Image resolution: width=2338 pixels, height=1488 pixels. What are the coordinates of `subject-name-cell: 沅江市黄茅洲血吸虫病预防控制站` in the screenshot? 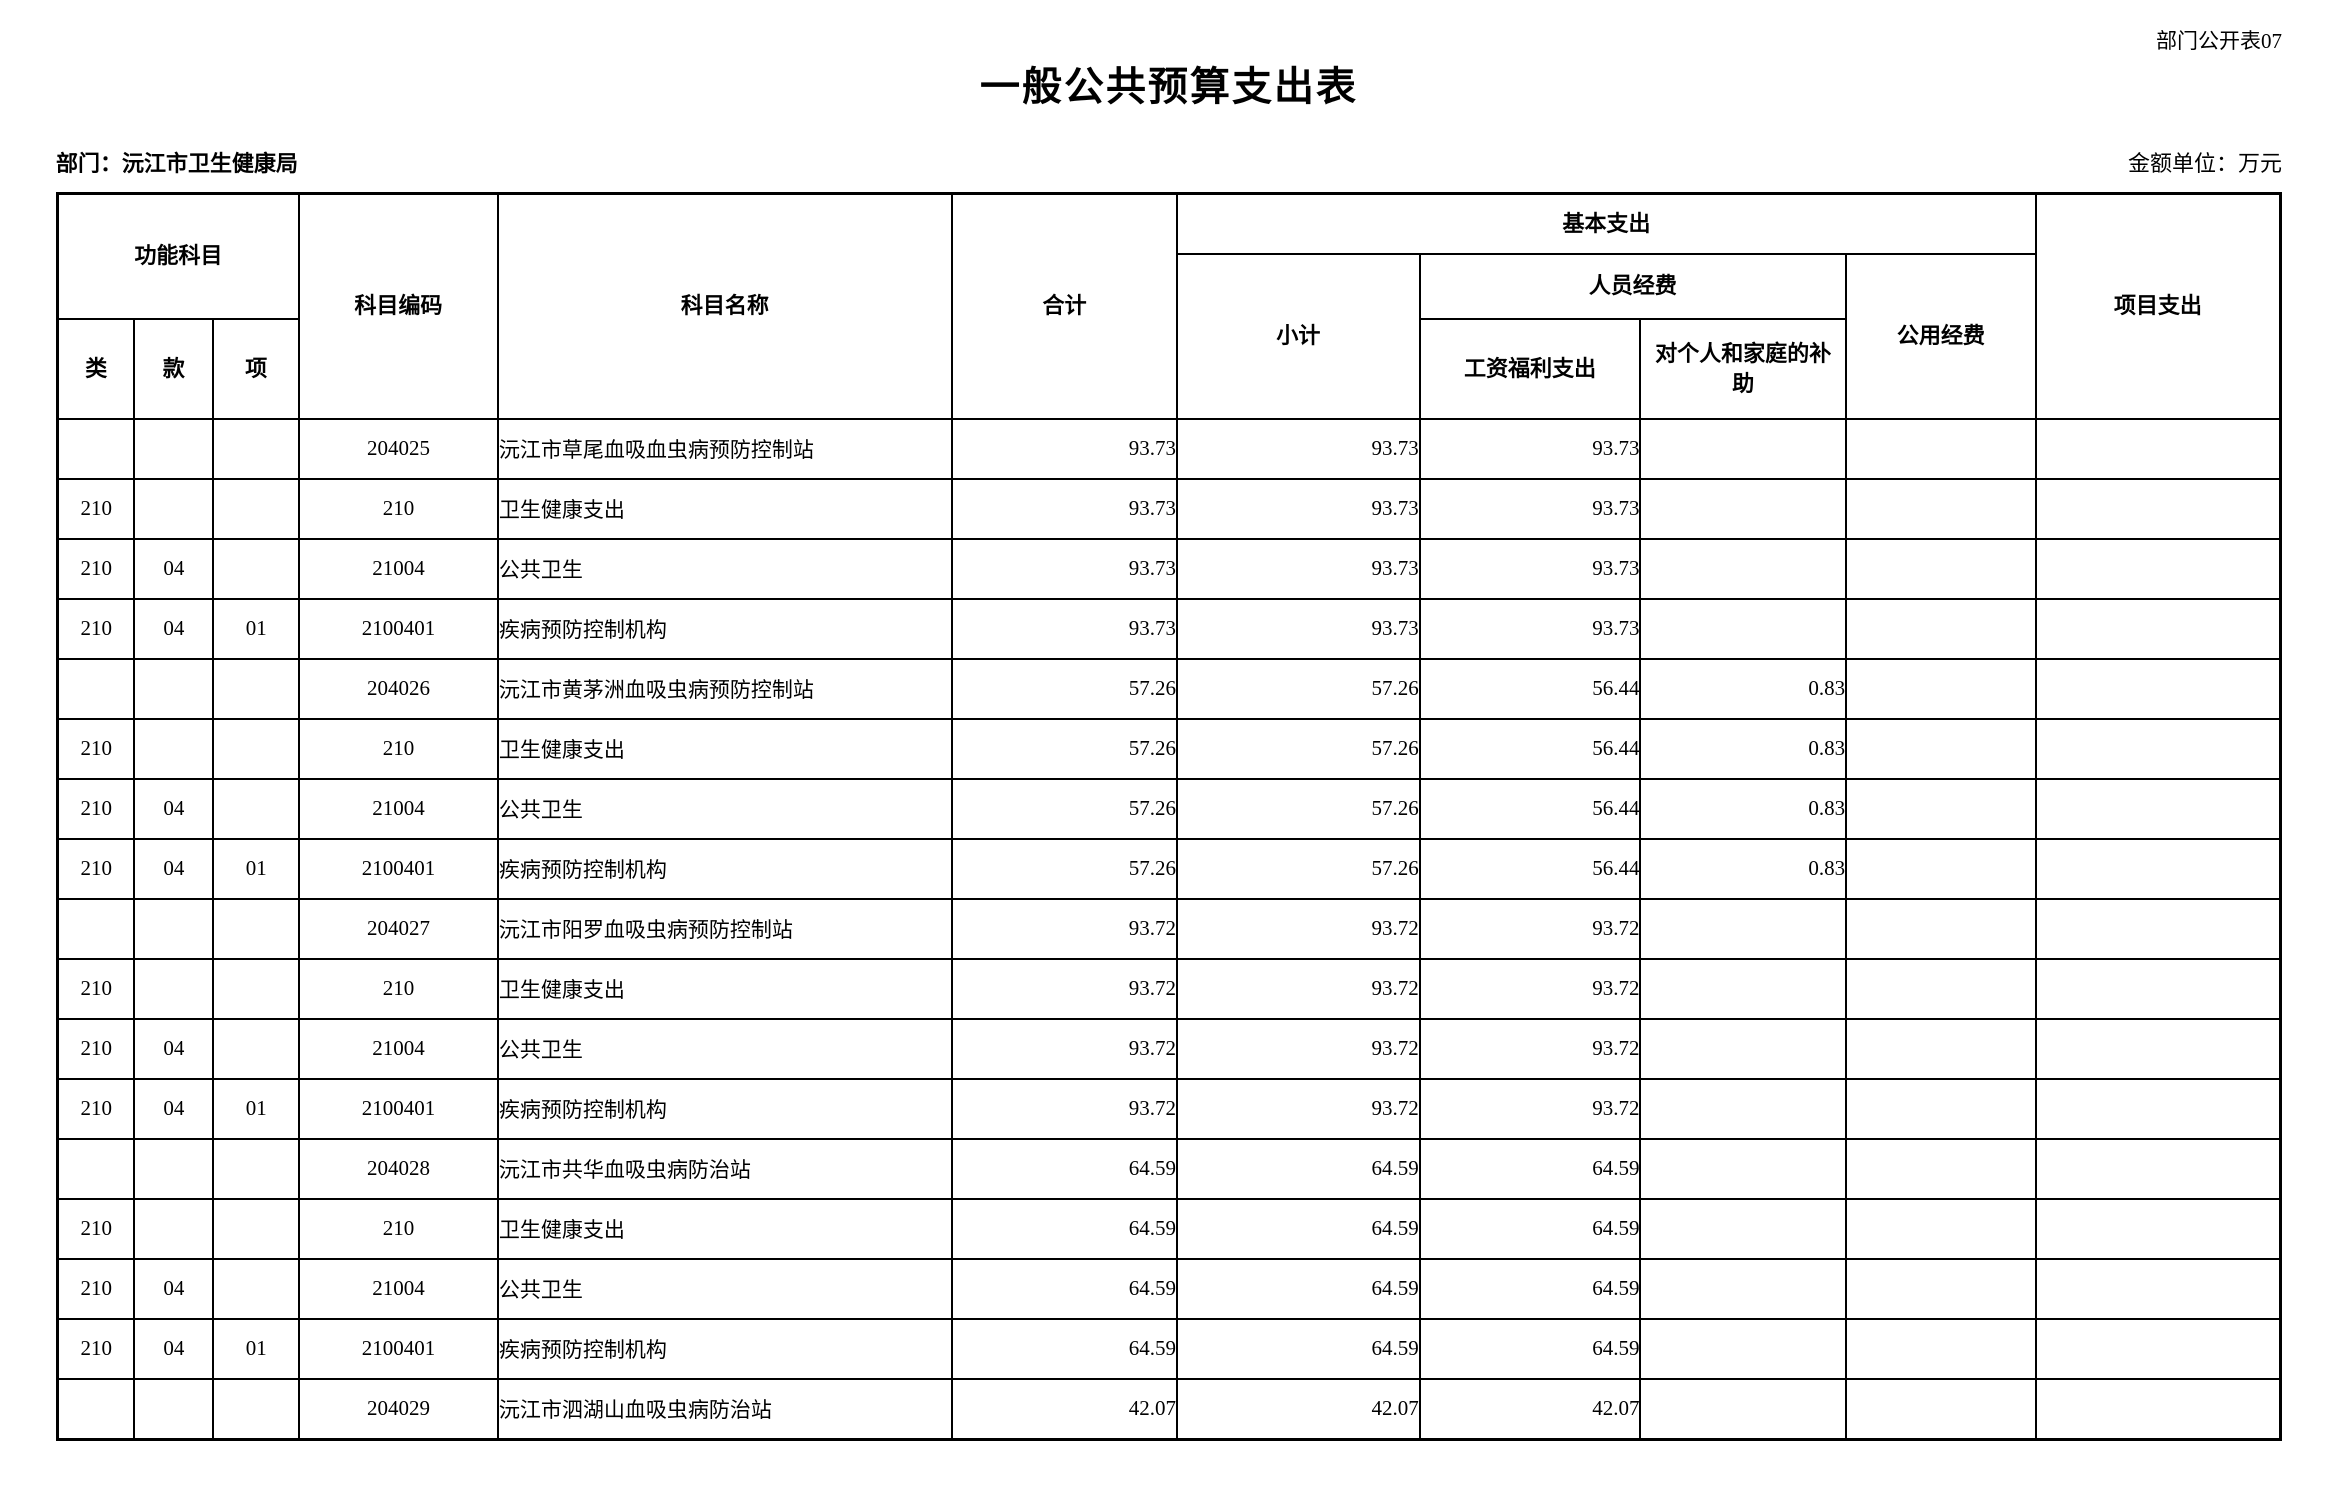 It's located at (725, 688).